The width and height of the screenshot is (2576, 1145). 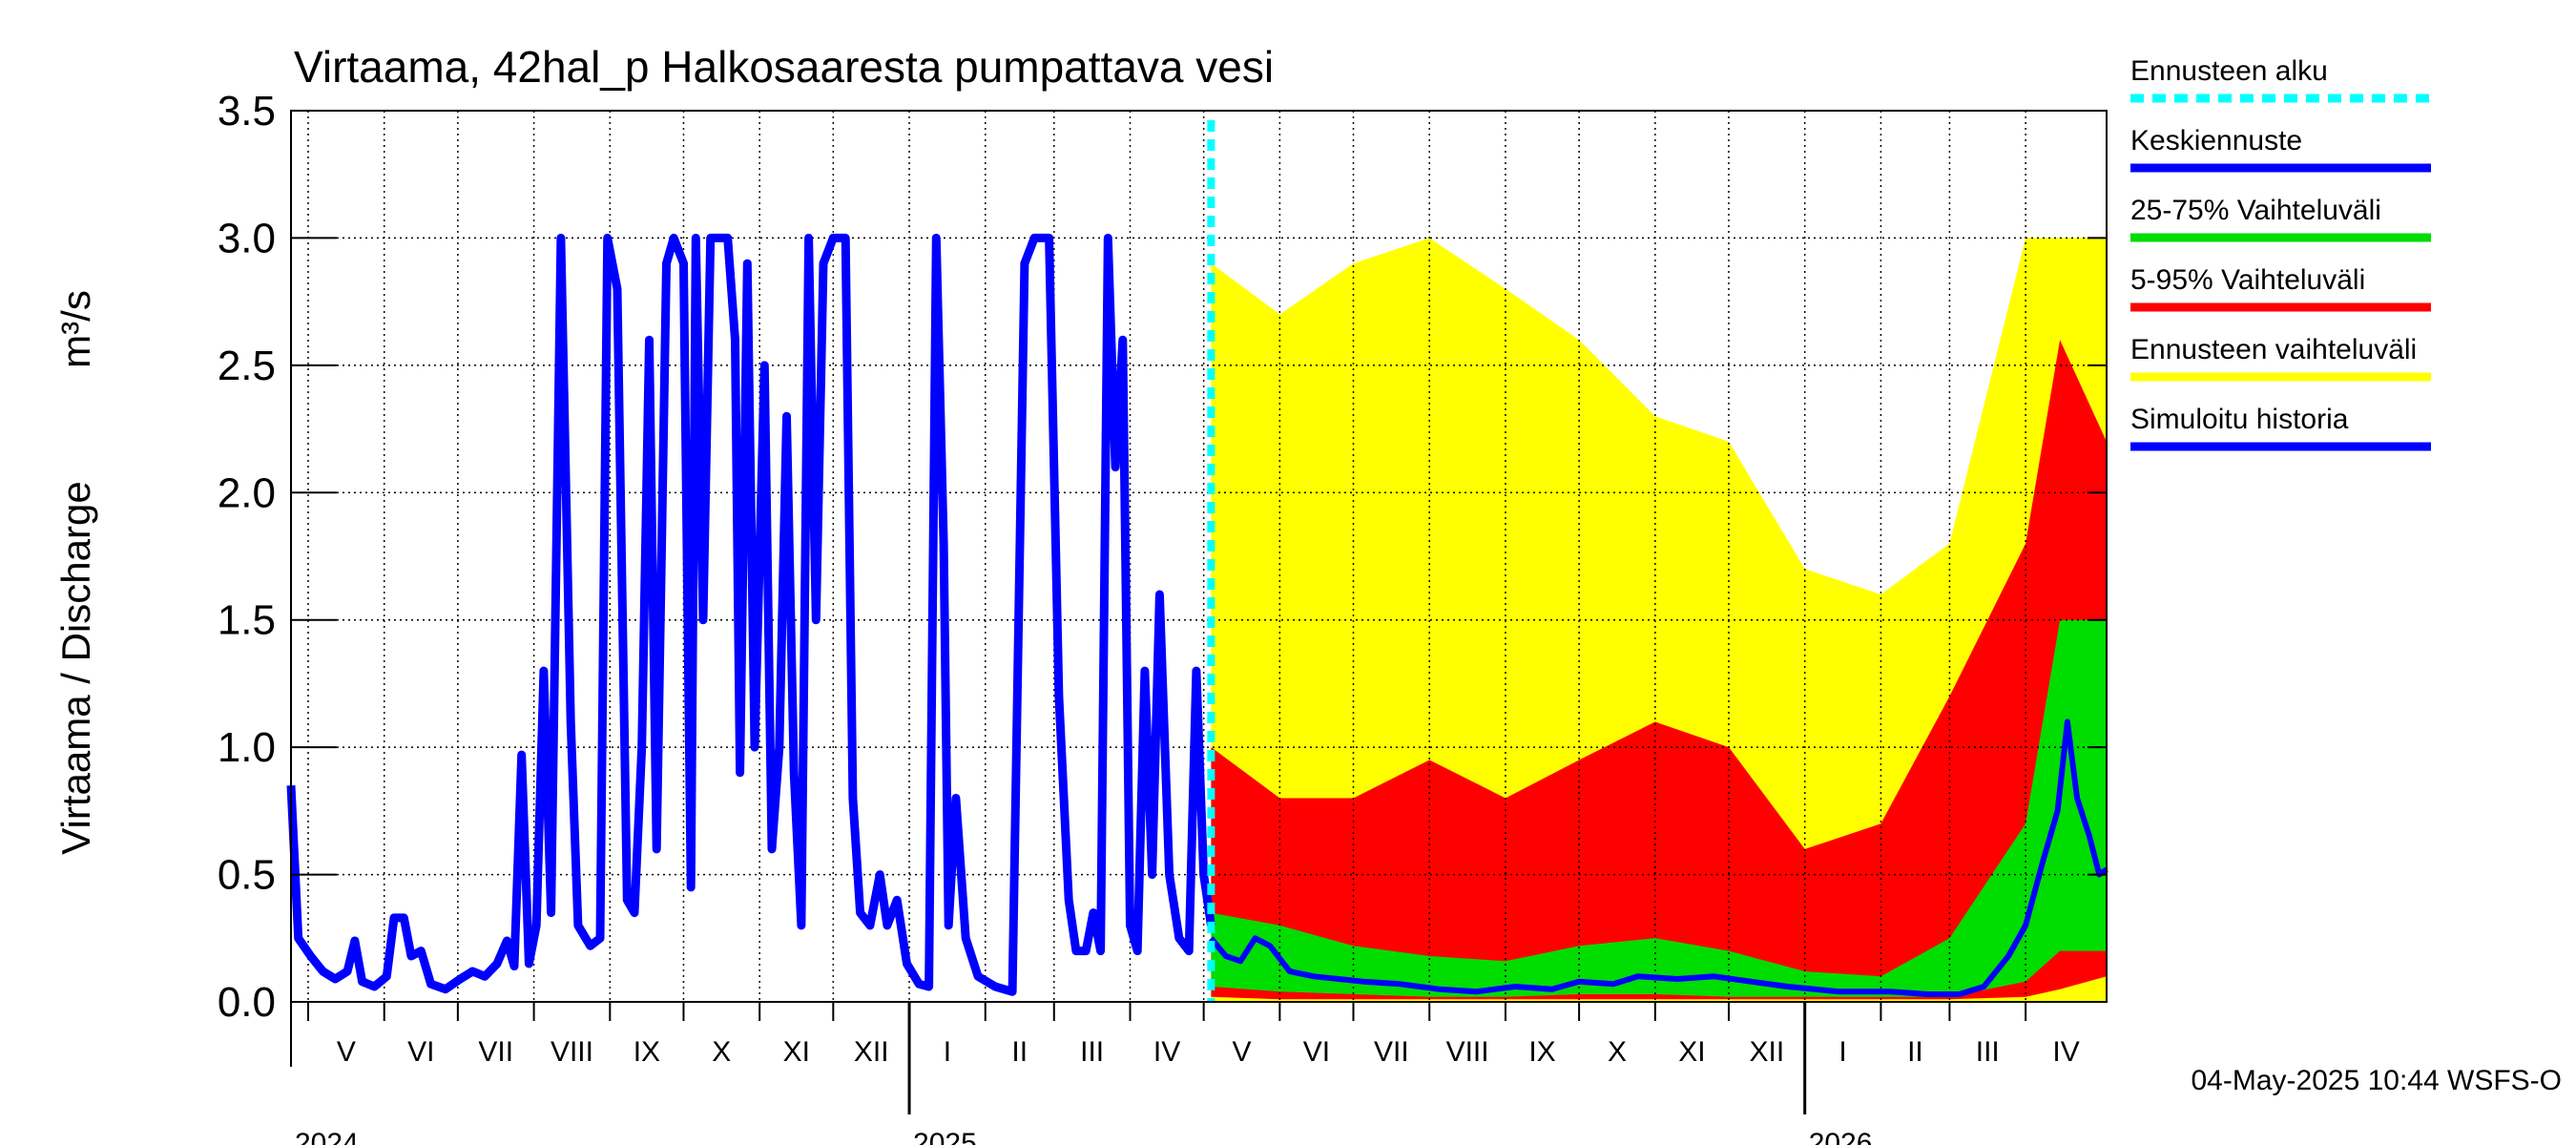 I want to click on y-axis-label: Virtaama / Discharge, so click(x=75, y=667).